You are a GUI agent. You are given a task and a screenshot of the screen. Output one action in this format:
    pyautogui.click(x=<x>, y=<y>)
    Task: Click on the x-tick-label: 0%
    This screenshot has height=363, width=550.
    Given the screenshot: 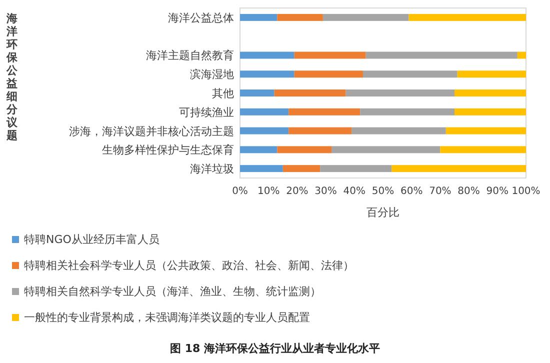 What is the action you would take?
    pyautogui.click(x=240, y=191)
    